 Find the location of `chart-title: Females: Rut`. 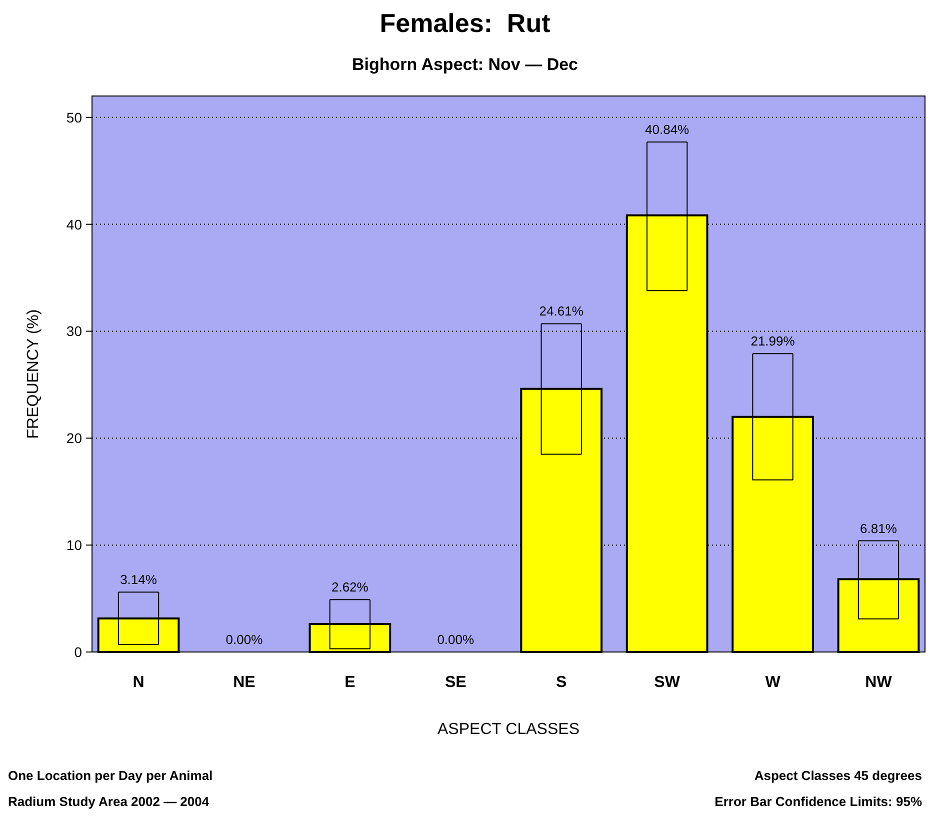

chart-title: Females: Rut is located at coordinates (465, 23).